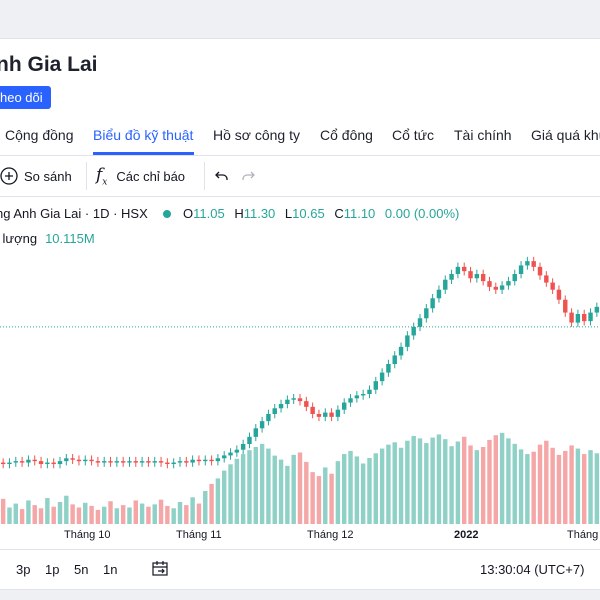  What do you see at coordinates (483, 135) in the screenshot?
I see `tab-financials: Tài chính` at bounding box center [483, 135].